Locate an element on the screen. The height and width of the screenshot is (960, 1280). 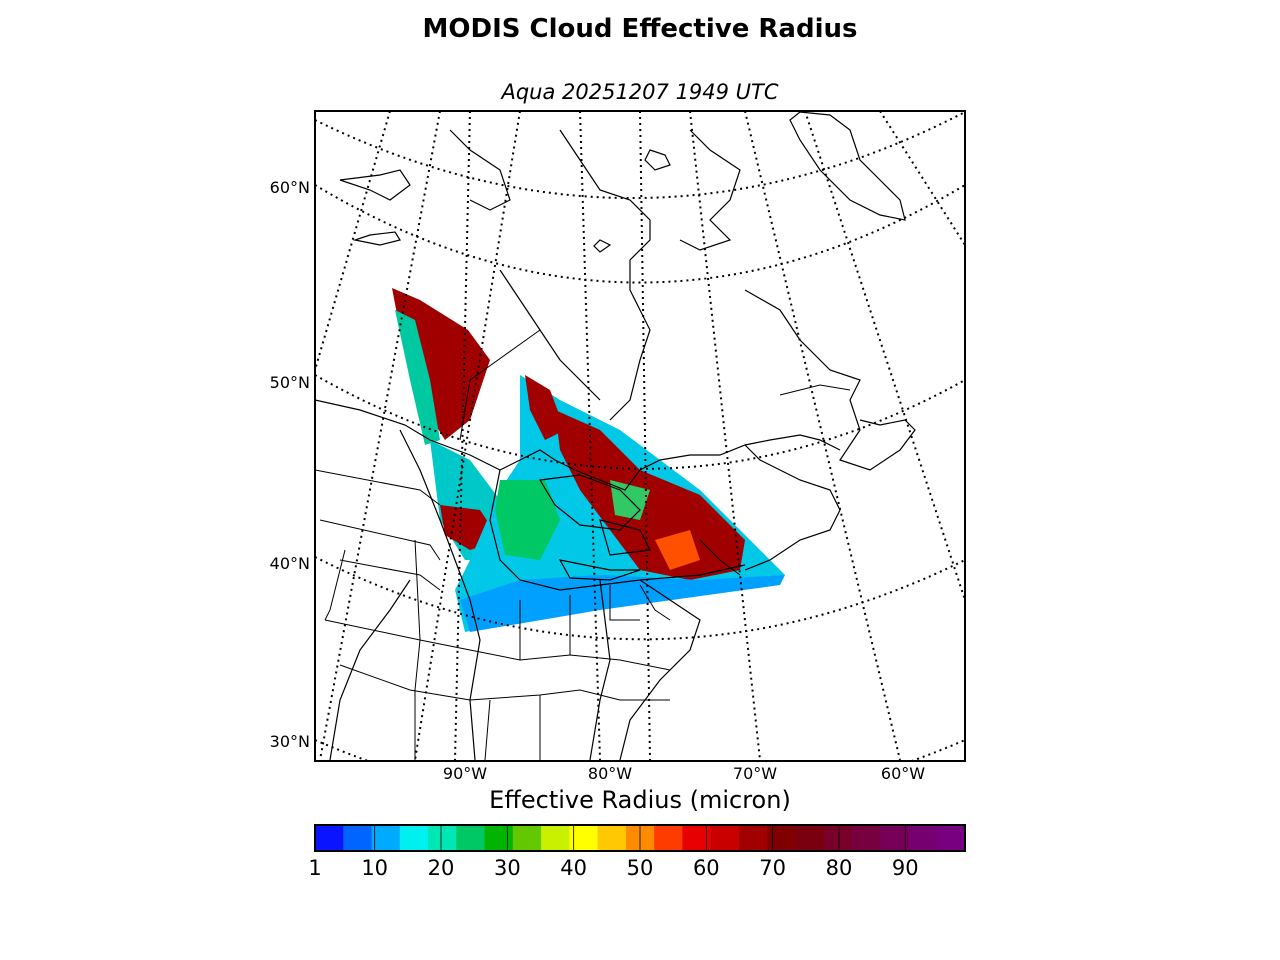
colorbar-frame is located at coordinates (640, 838).